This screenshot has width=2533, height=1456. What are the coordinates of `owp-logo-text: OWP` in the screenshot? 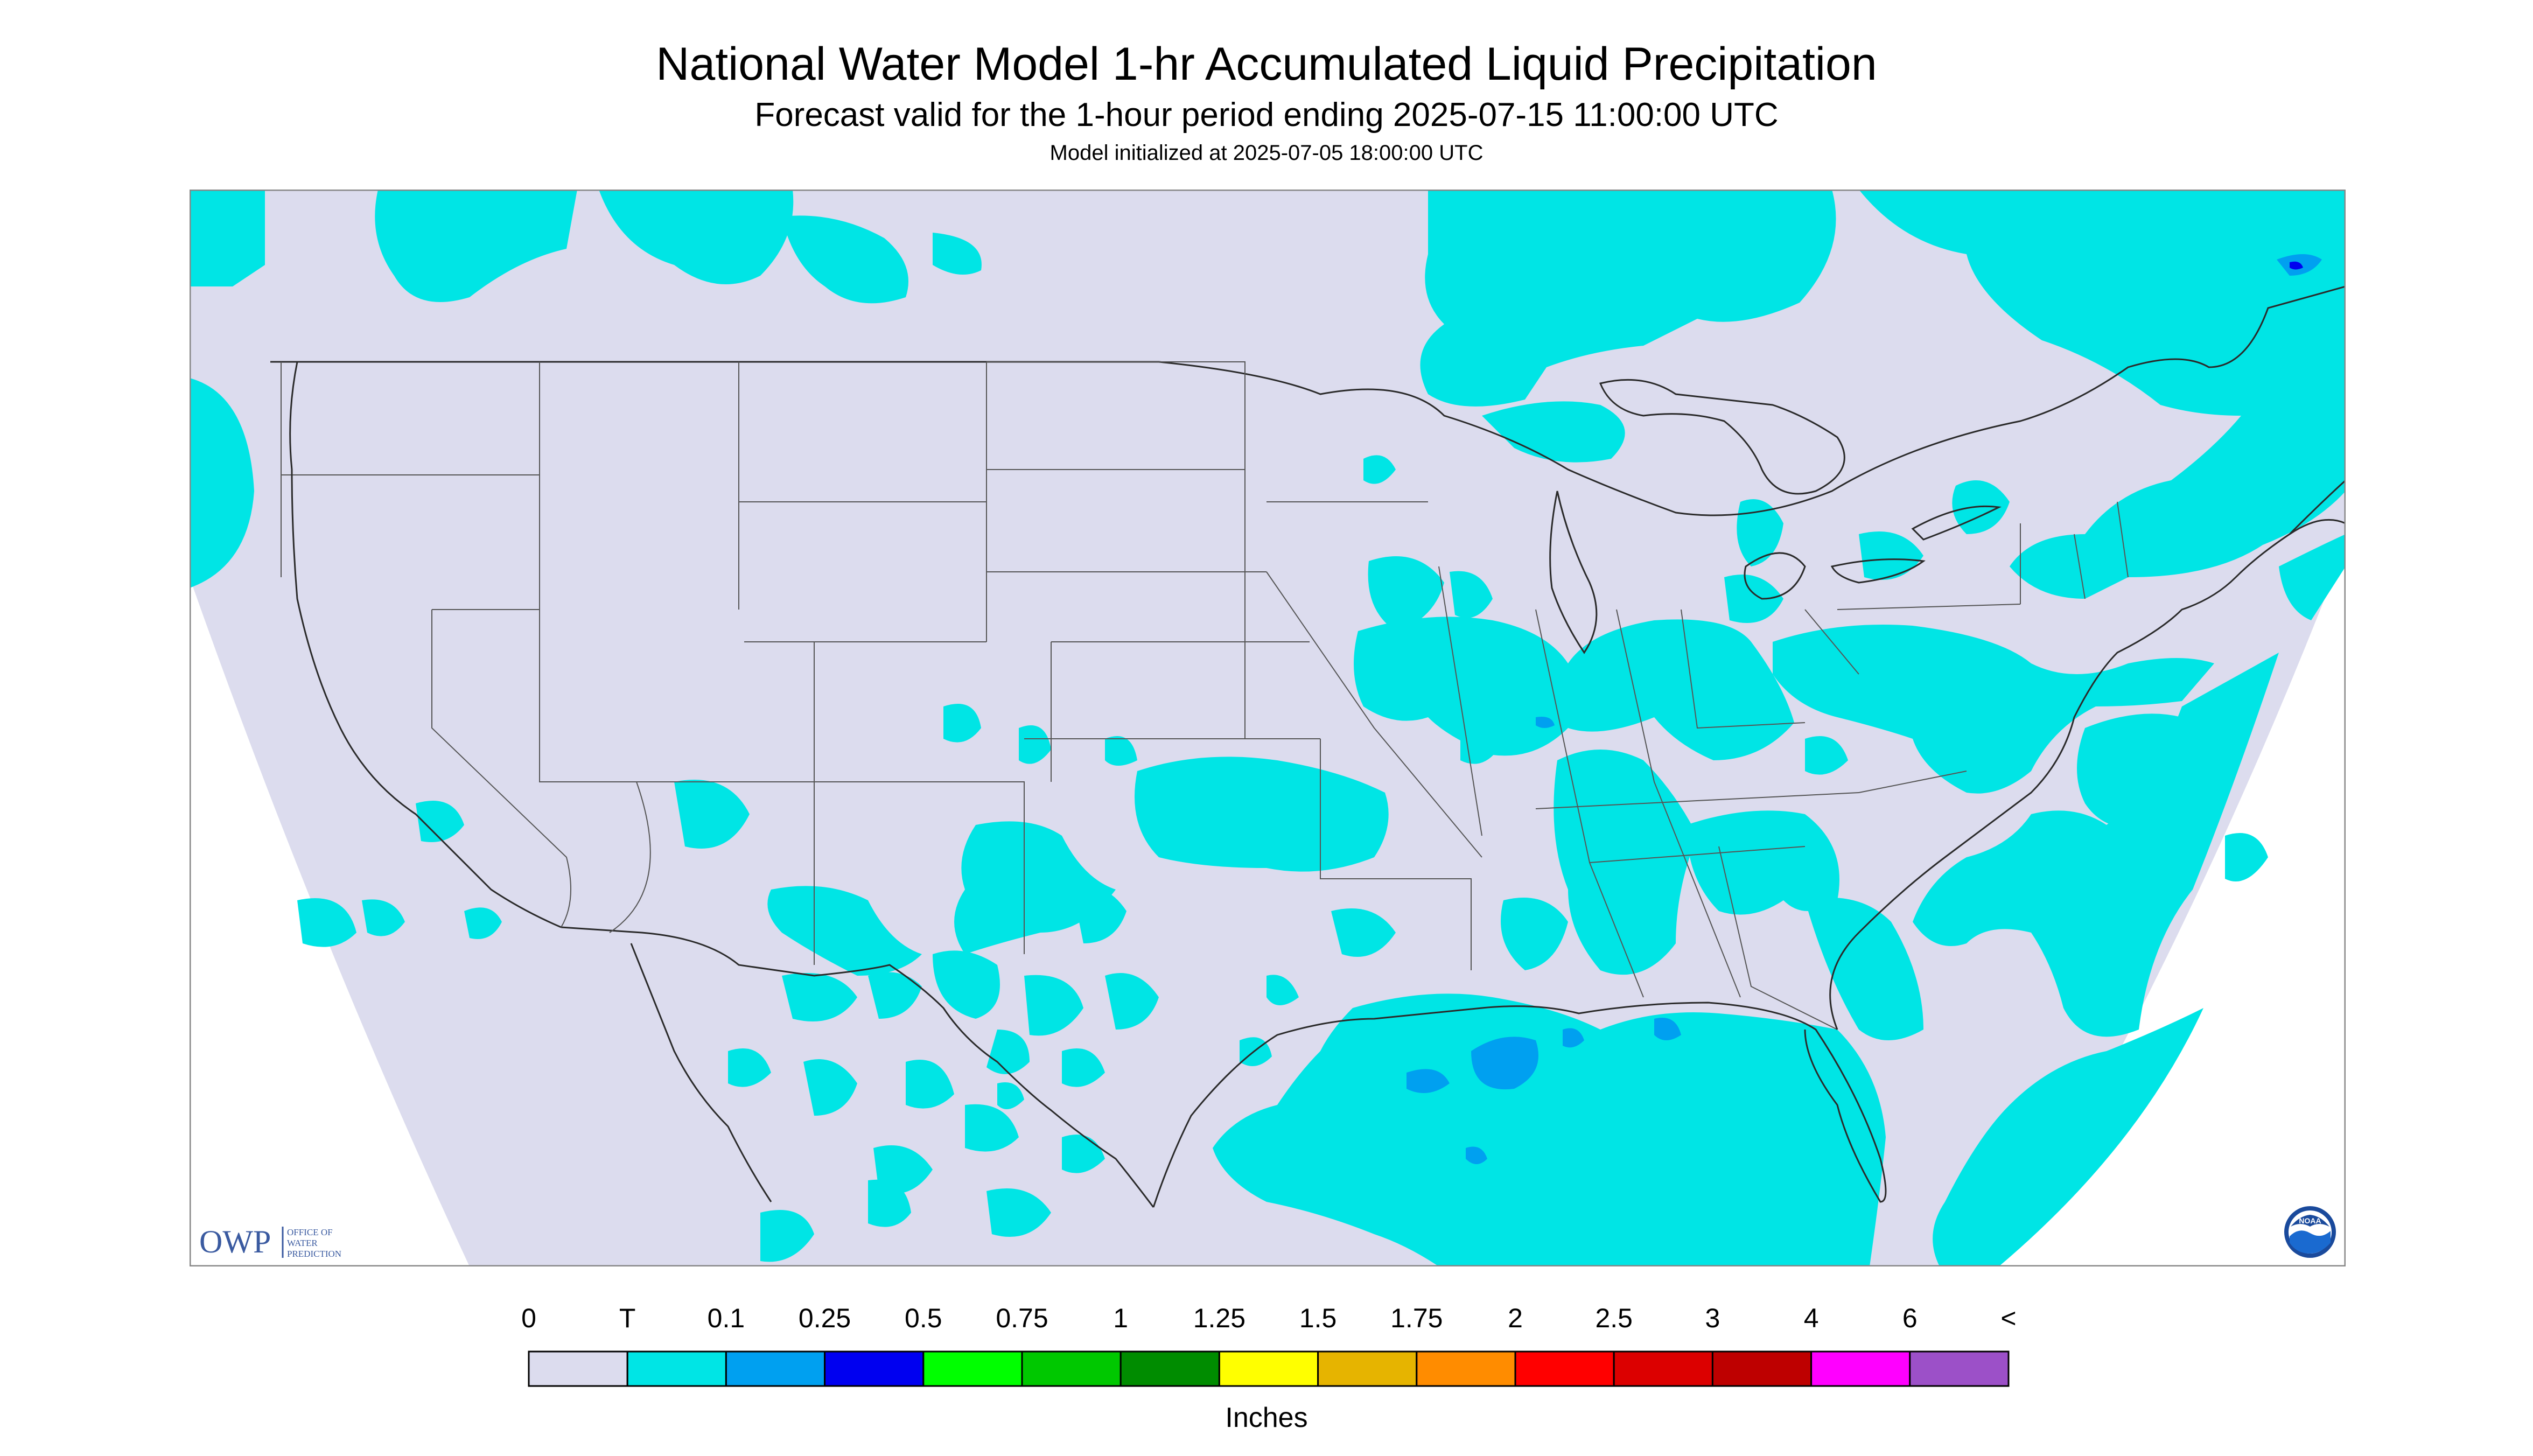 It's located at (235, 1241).